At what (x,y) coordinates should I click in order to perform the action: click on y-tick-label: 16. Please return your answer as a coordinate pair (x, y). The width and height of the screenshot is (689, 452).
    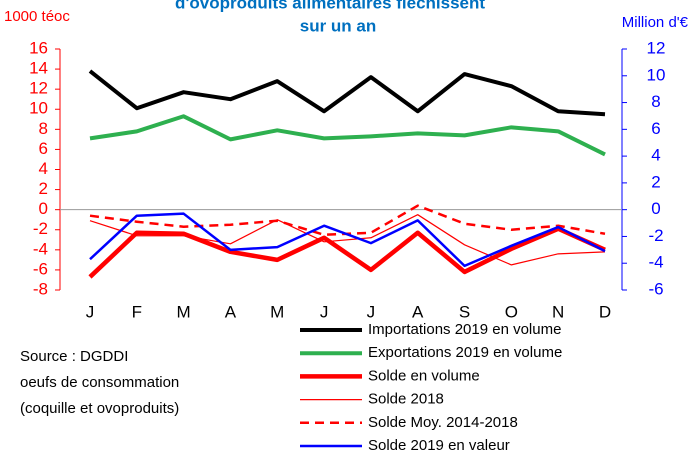
    Looking at the image, I should click on (38, 47).